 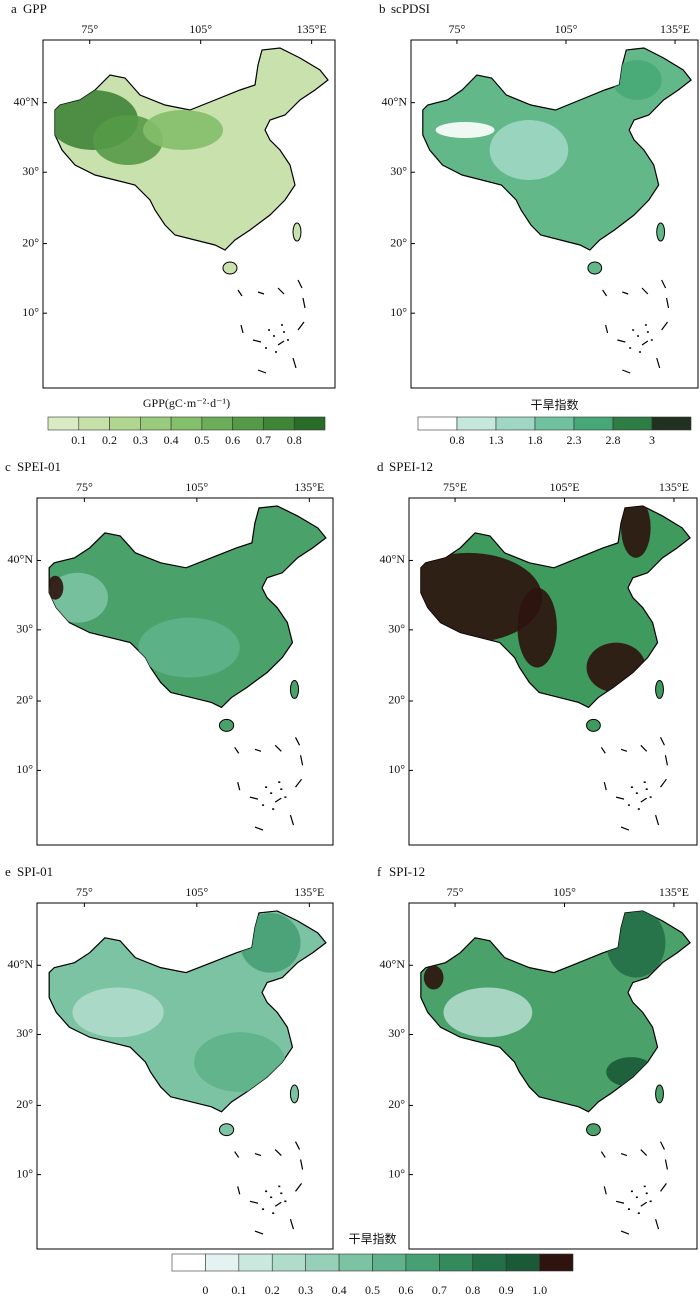 What do you see at coordinates (554, 422) in the screenshot?
I see `colorbar: 干旱指数 0.8 1.3 1.8 2.3 2.8 3` at bounding box center [554, 422].